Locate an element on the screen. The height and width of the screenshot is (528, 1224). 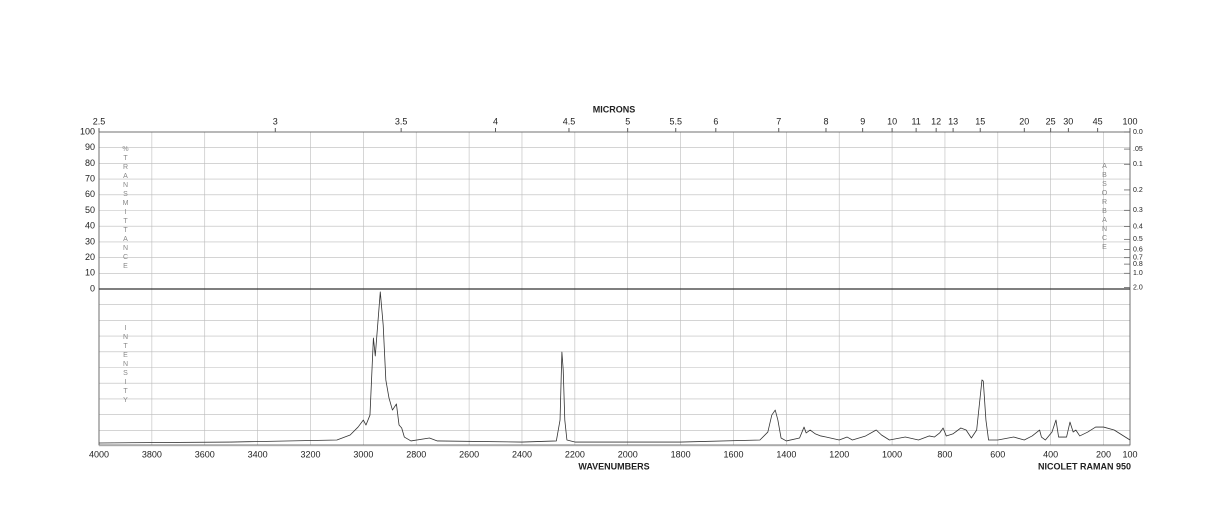
y-tick-label: 70 is located at coordinates (90, 178).